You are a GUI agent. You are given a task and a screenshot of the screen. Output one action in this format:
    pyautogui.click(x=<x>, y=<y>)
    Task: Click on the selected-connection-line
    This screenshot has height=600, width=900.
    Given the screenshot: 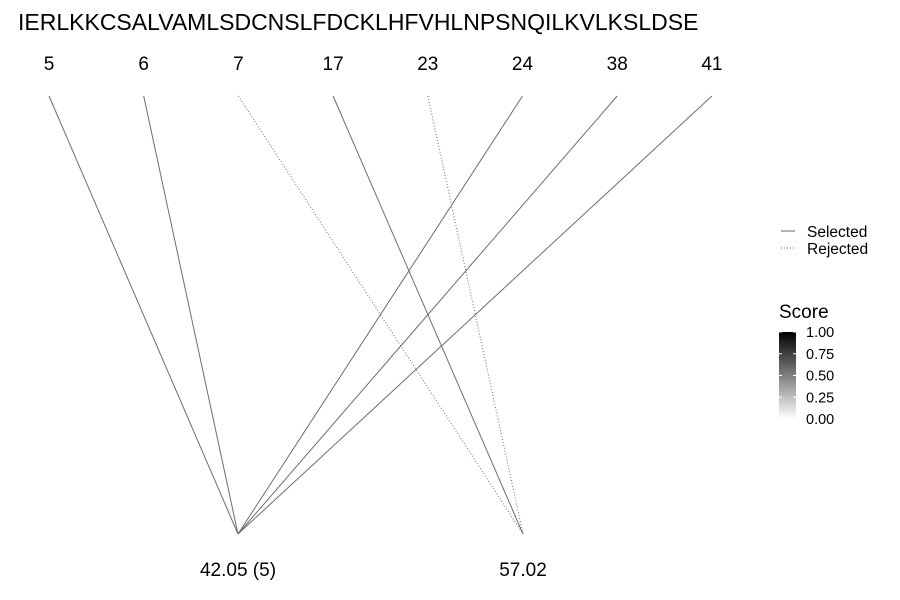 What is the action you would take?
    pyautogui.click(x=191, y=315)
    